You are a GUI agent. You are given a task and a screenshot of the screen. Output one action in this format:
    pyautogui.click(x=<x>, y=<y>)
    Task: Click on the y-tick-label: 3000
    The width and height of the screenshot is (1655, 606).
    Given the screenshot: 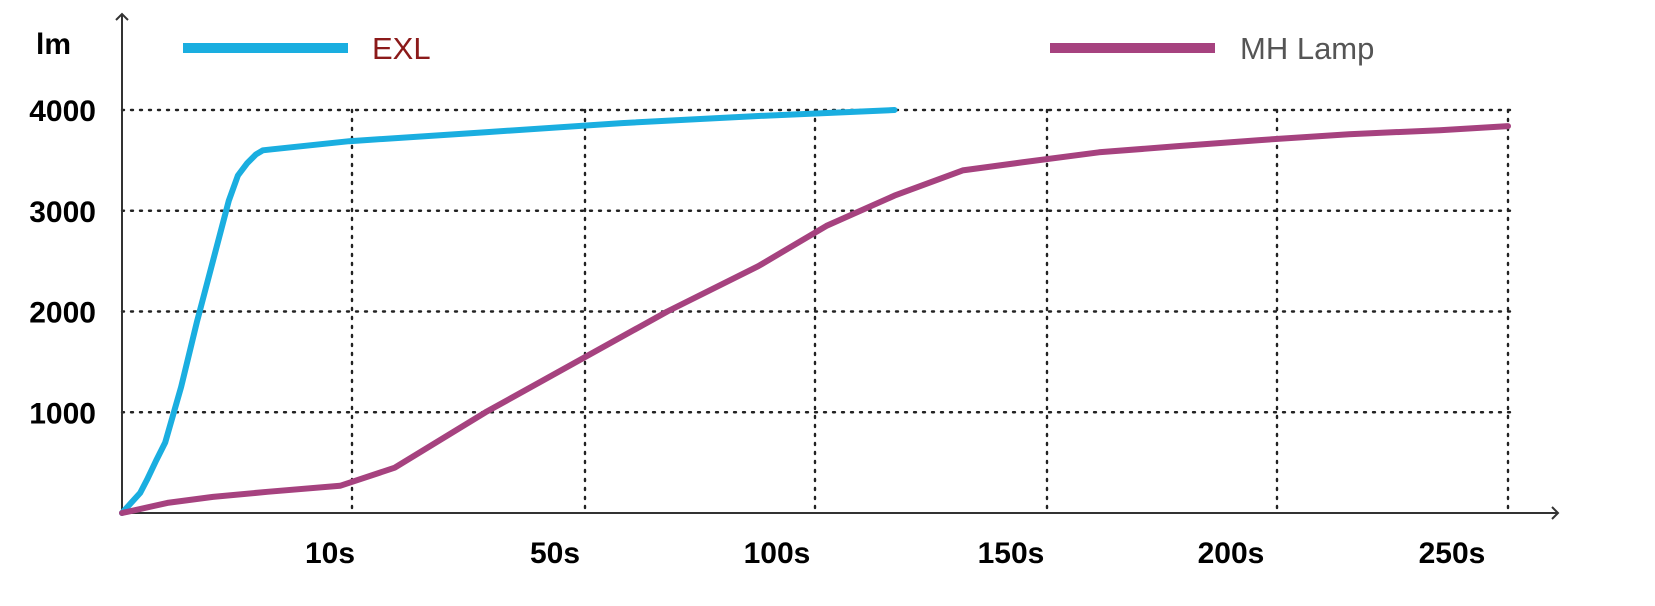 What is the action you would take?
    pyautogui.click(x=62, y=212)
    